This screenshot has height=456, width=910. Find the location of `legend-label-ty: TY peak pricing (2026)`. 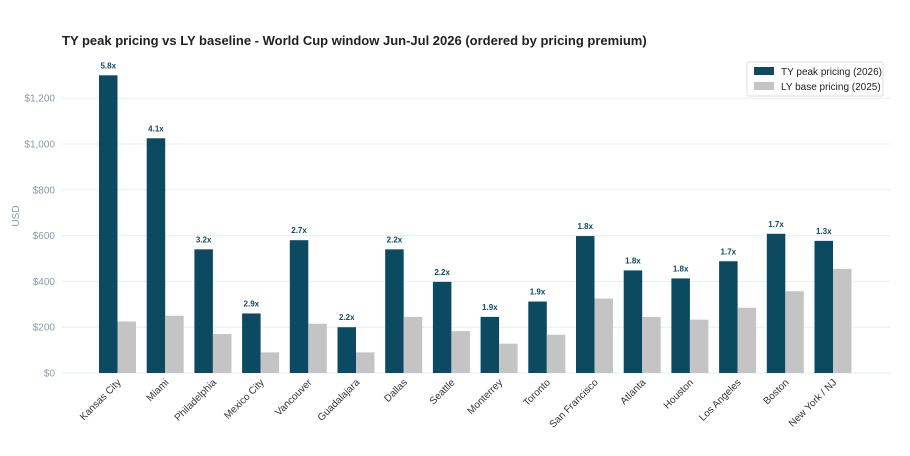

legend-label-ty: TY peak pricing (2026) is located at coordinates (831, 72).